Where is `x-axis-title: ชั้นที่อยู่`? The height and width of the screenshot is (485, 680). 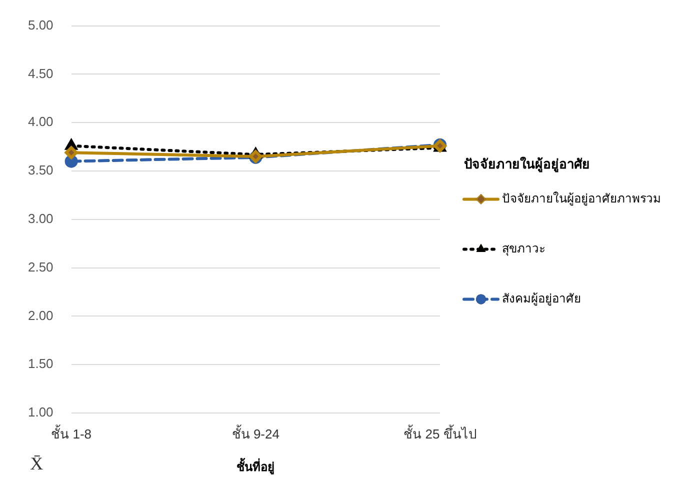
x-axis-title: ชั้นที่อยู่ is located at coordinates (255, 466).